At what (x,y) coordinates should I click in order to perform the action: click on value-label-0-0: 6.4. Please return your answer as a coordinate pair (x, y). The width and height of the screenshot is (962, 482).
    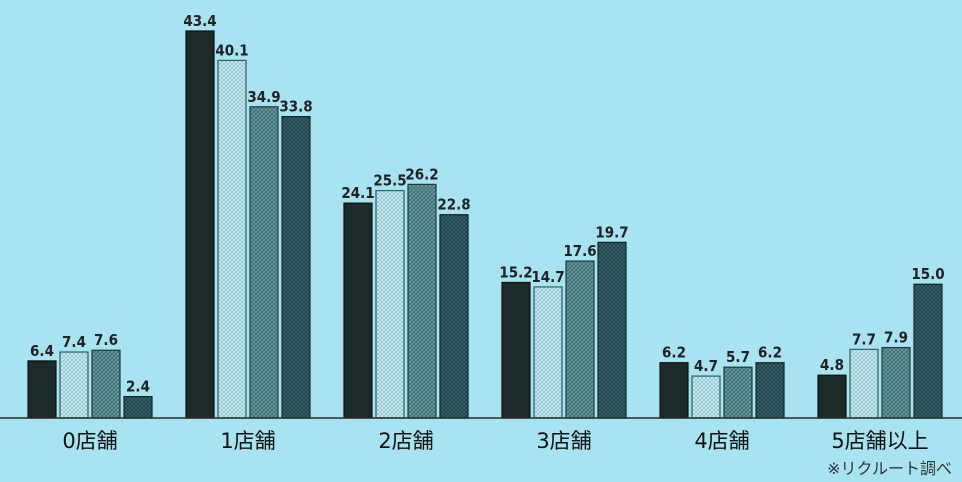
    Looking at the image, I should click on (42, 351).